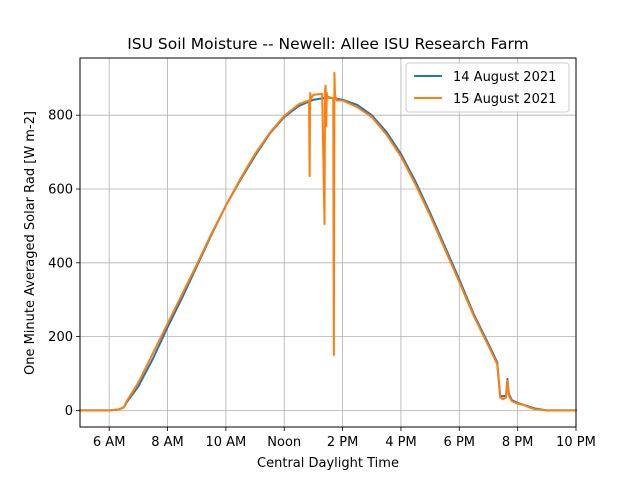  I want to click on x-tick-label: 10 AM, so click(225, 442).